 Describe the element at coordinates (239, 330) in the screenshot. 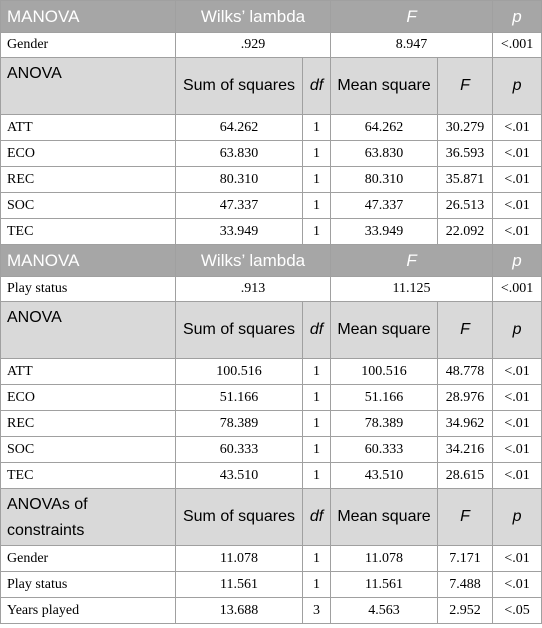

I see `cell: Sum of squares` at that location.